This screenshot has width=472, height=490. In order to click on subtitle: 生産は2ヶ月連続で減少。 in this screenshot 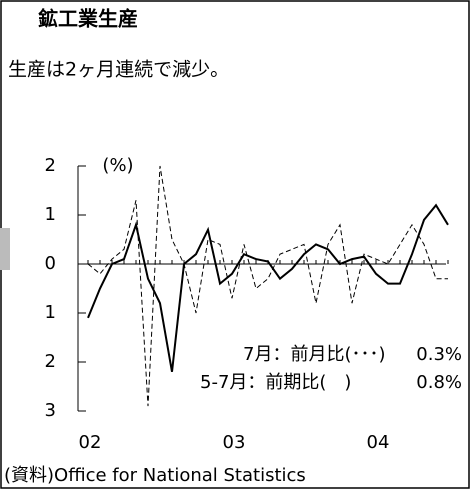, I will do `click(118, 70)`.